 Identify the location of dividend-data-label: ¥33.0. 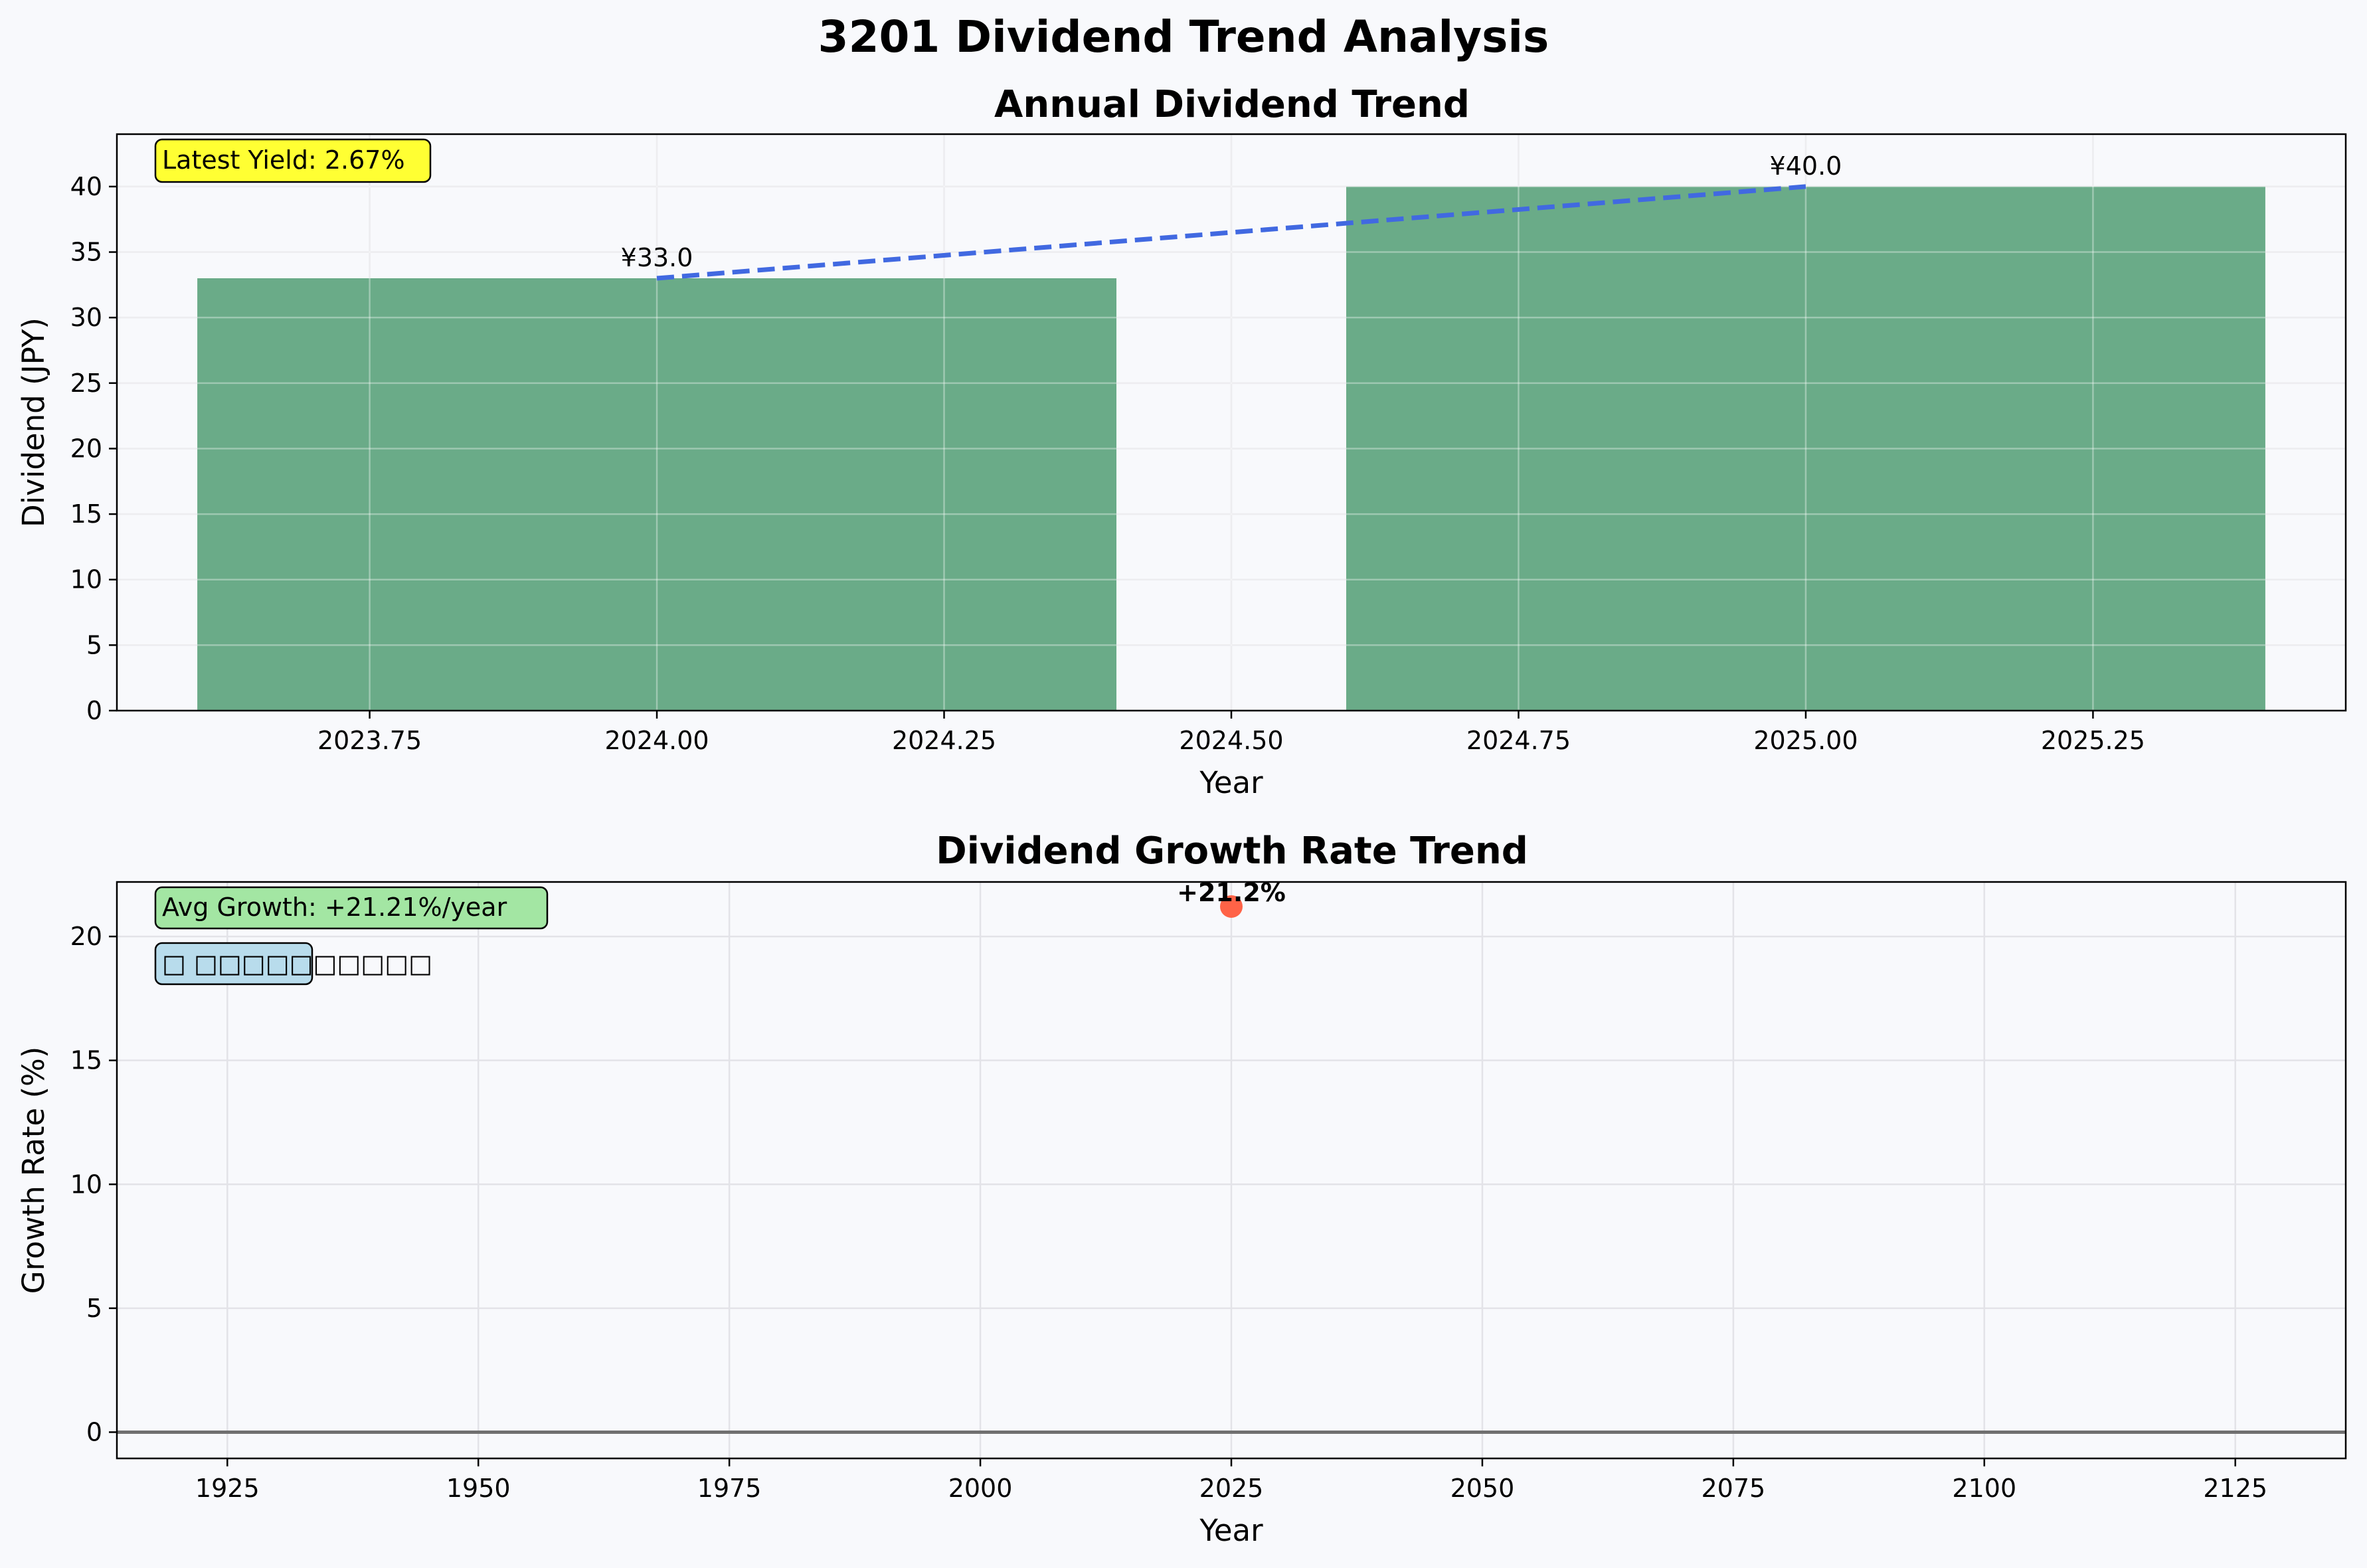
(657, 257).